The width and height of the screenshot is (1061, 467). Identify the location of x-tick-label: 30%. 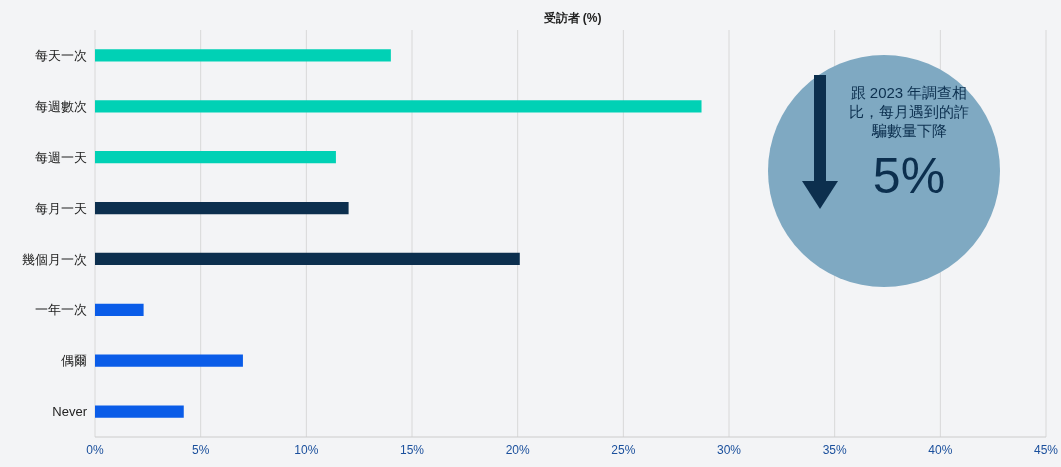
(729, 449).